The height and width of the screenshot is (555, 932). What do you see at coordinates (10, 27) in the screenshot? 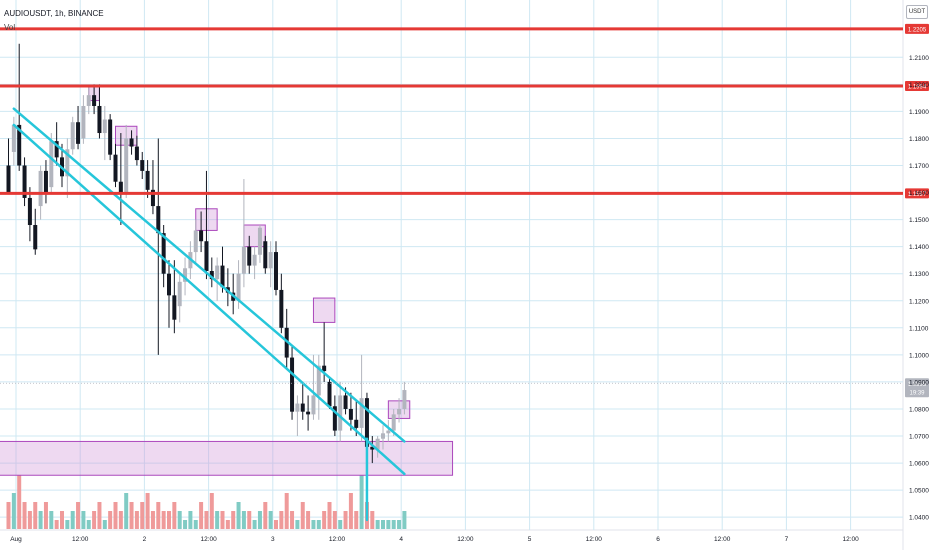
I see `volume-indicator-label: Vol` at bounding box center [10, 27].